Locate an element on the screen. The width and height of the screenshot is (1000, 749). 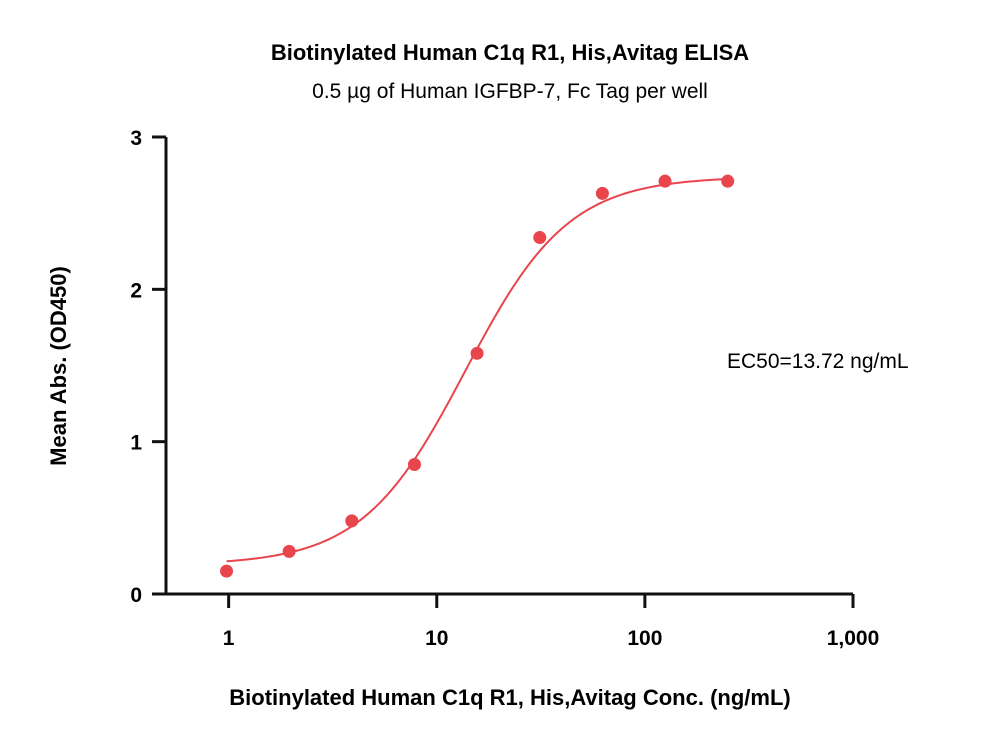
y-axis-title: Mean Abs. (OD450) is located at coordinates (58, 366).